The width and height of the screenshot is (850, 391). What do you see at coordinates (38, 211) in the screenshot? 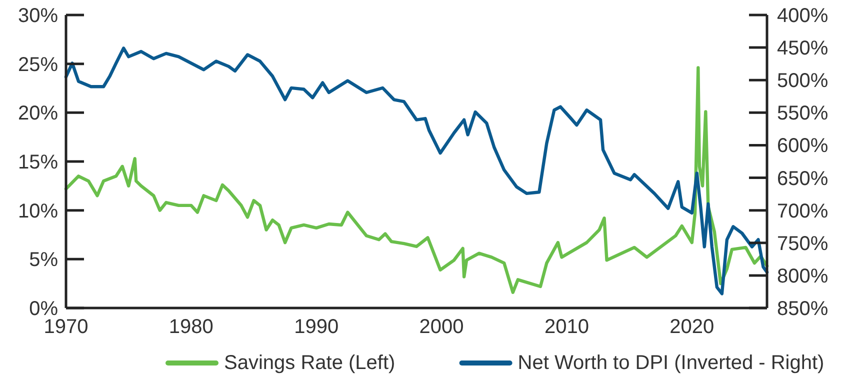
I see `y-tick-label: 10%` at bounding box center [38, 211].